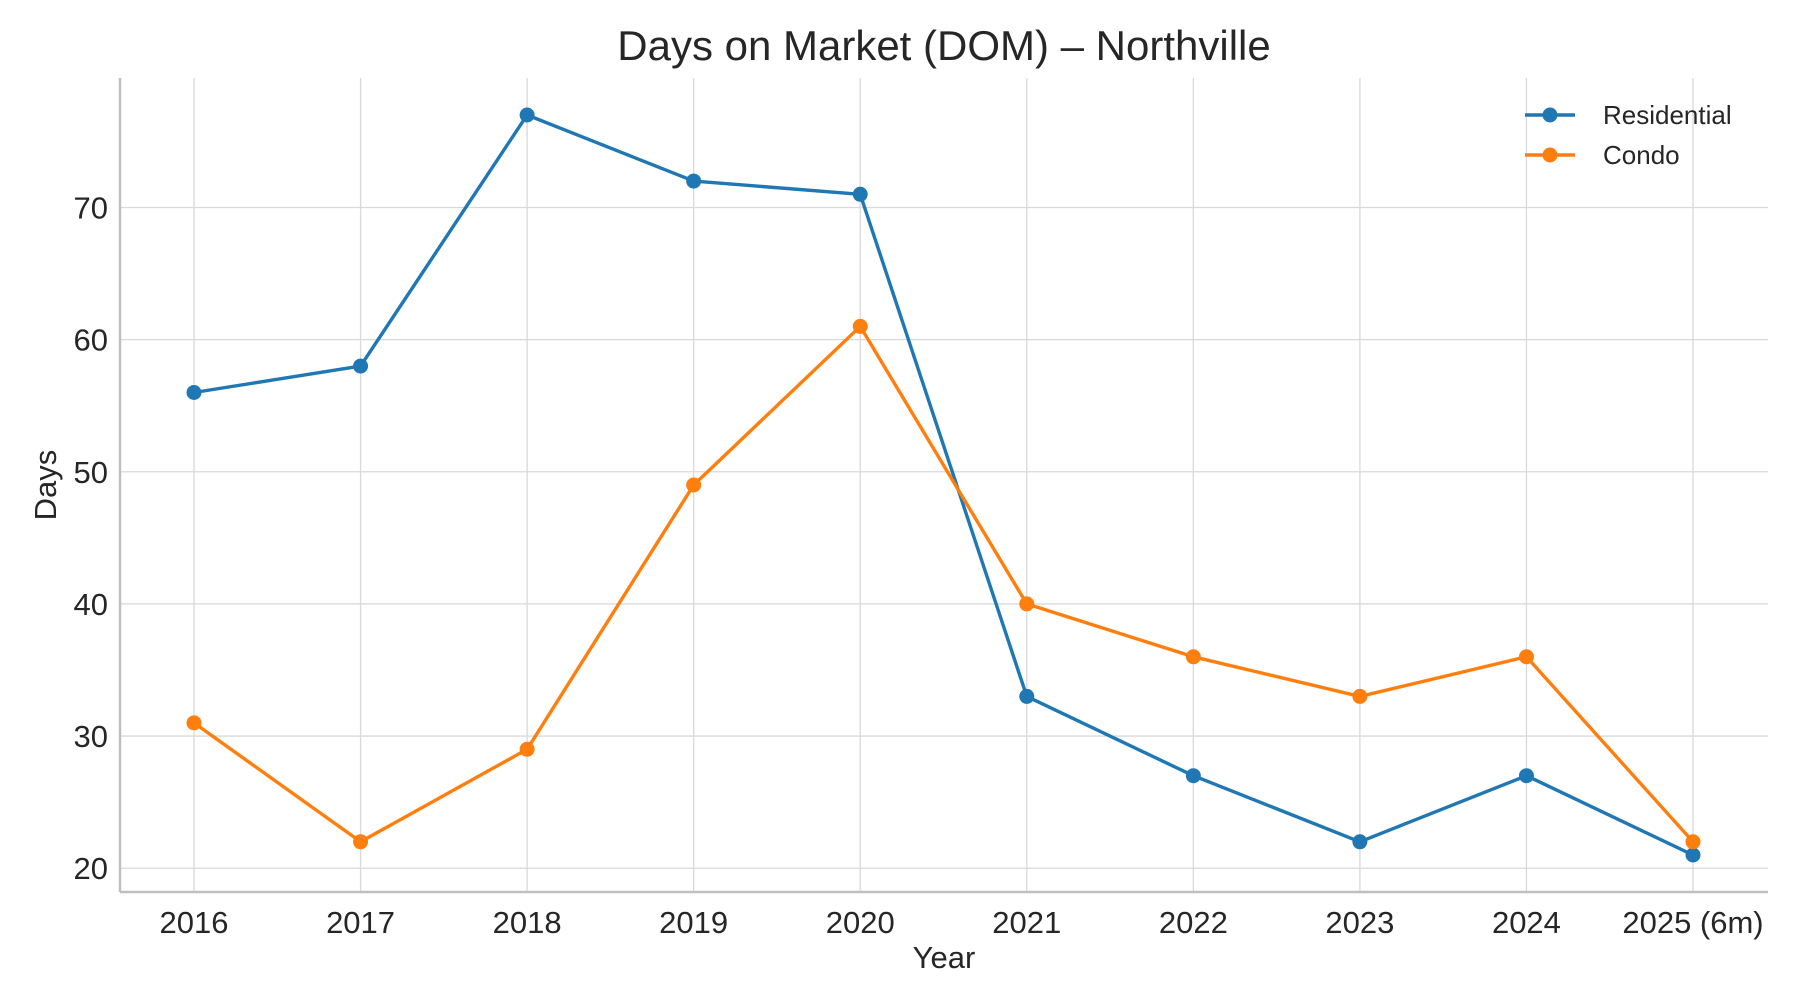  Describe the element at coordinates (693, 922) in the screenshot. I see `x-tick-label: 2019` at that location.